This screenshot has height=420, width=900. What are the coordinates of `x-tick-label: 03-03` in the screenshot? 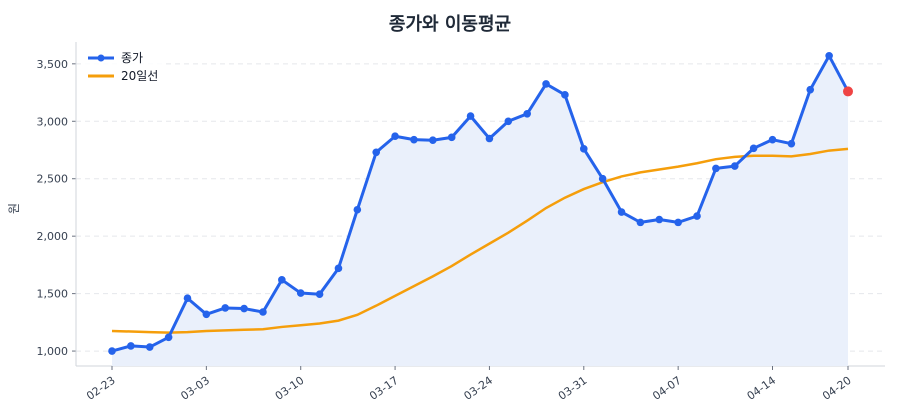 It's located at (195, 388).